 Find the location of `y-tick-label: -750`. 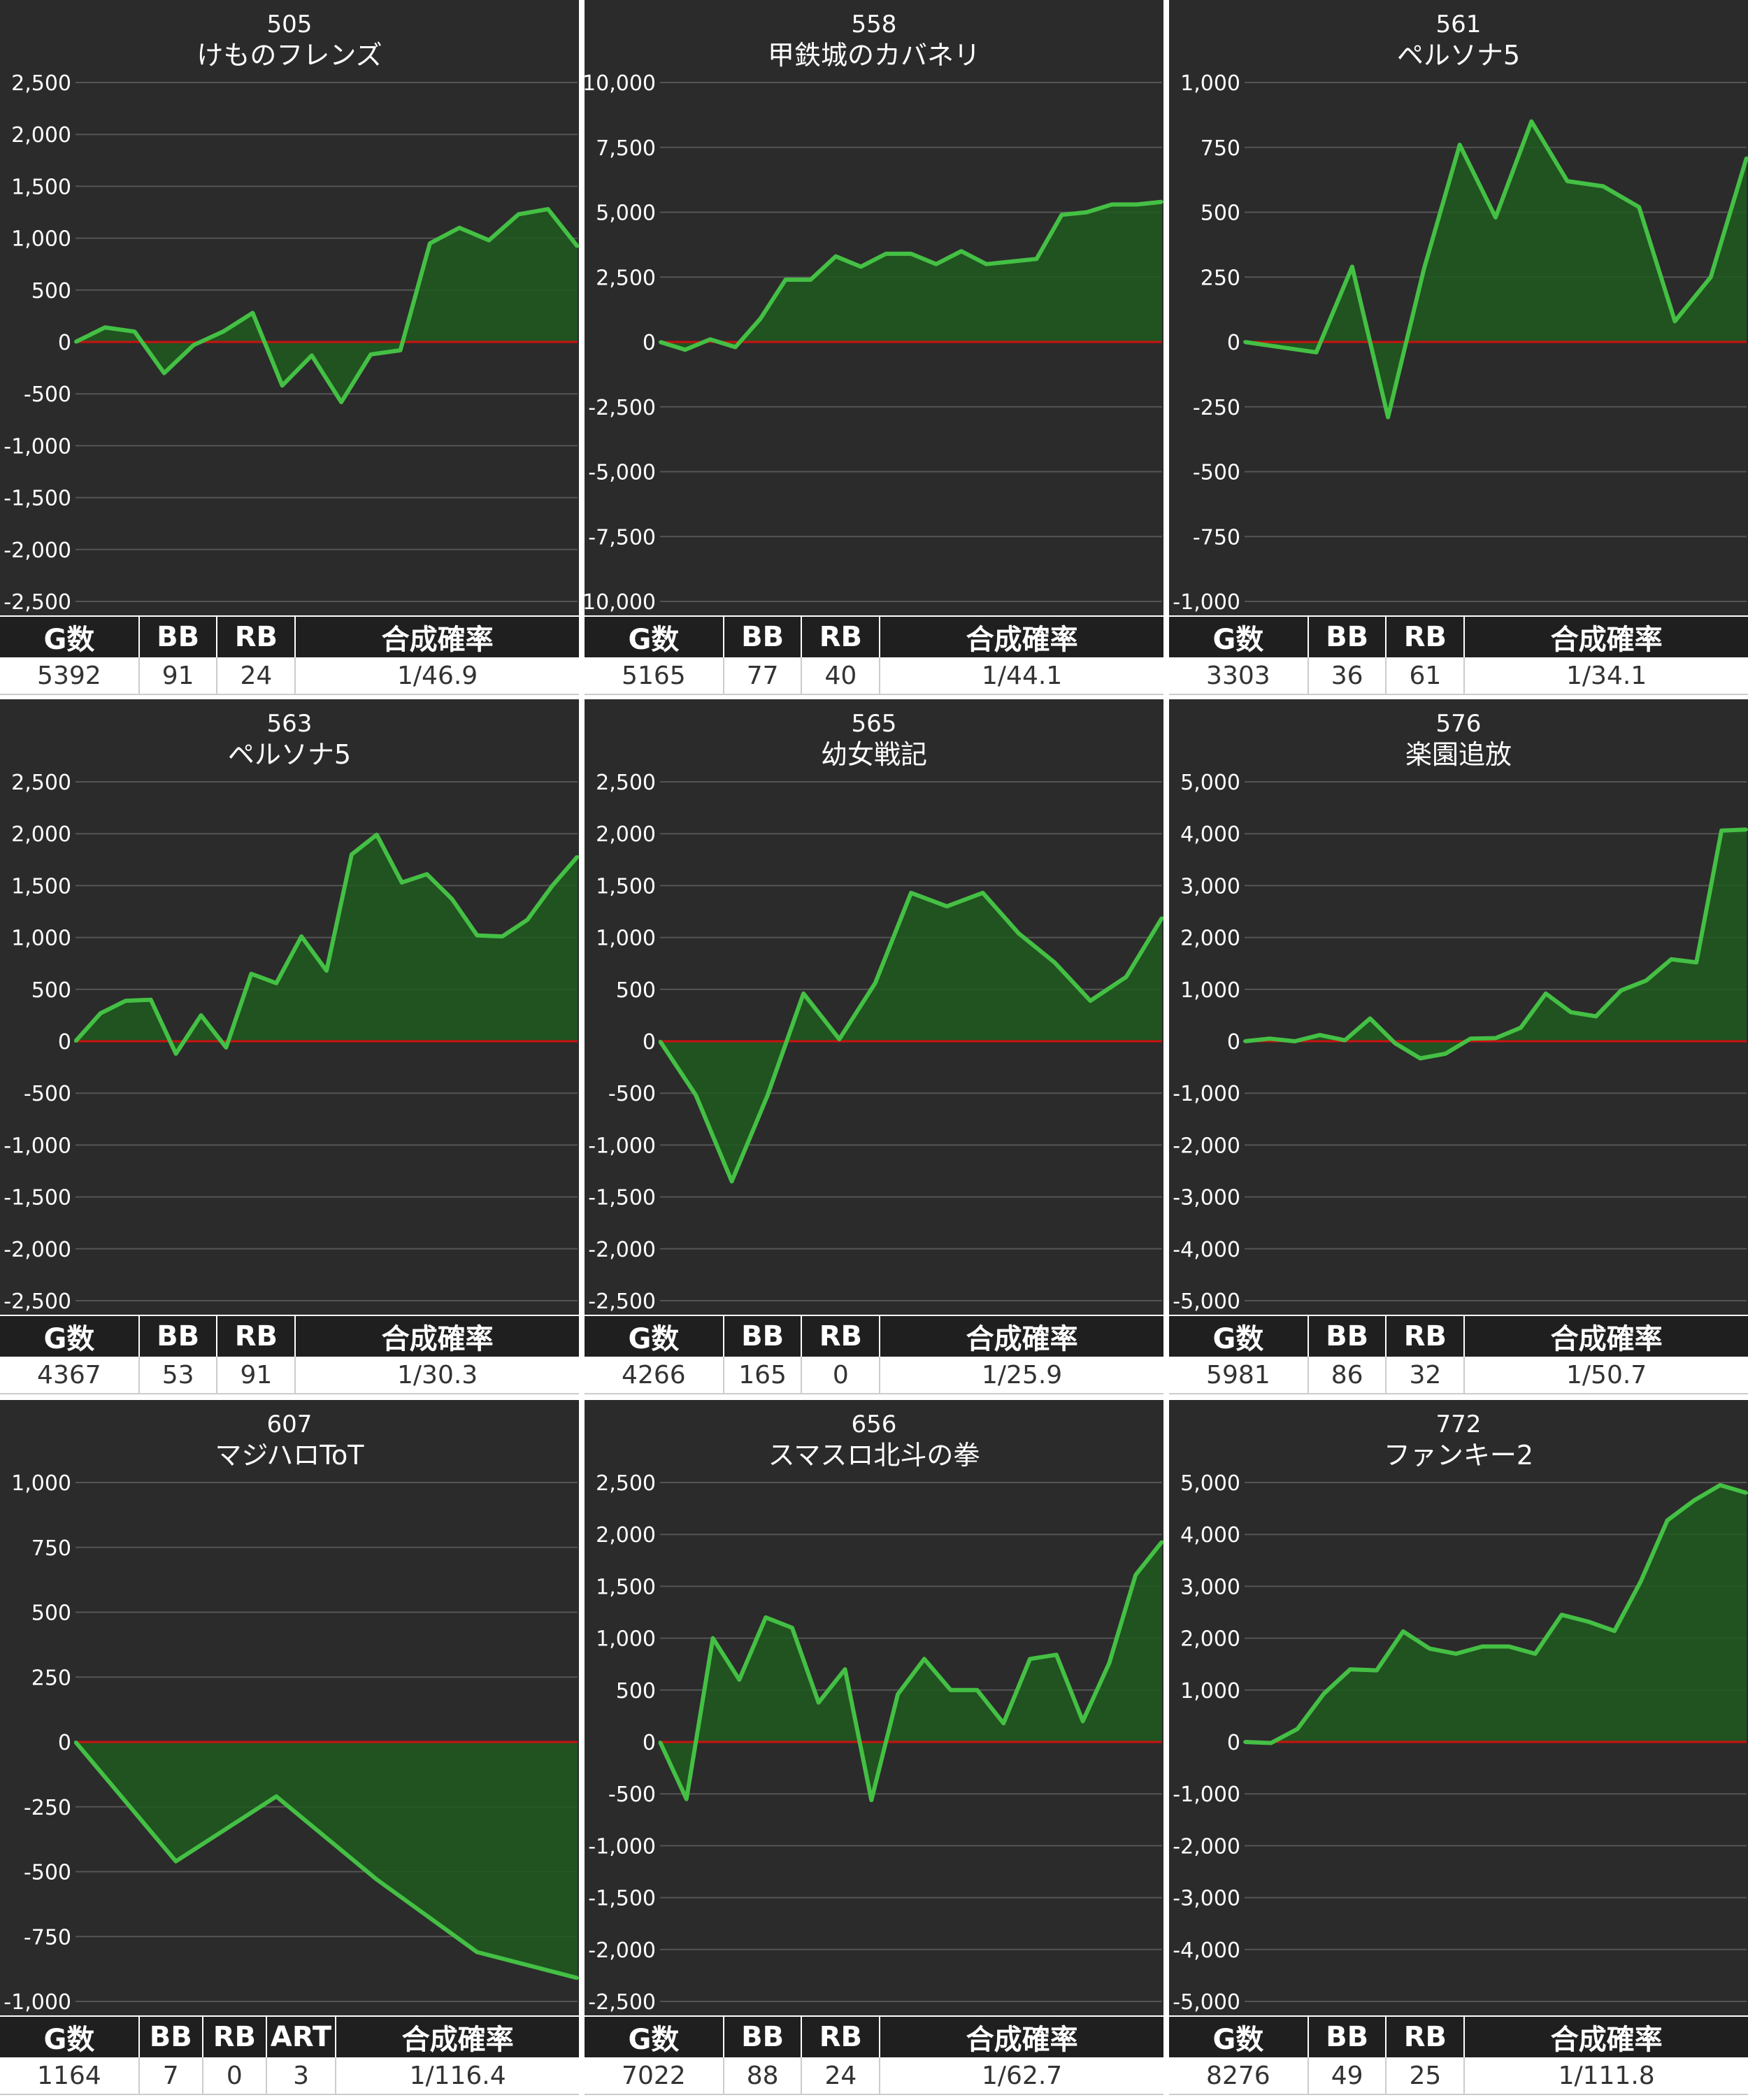

y-tick-label: -750 is located at coordinates (48, 1937).